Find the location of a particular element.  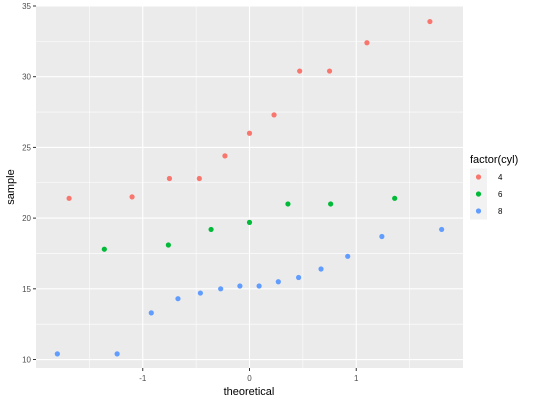

x-axis-title: theoretical is located at coordinates (249, 392).